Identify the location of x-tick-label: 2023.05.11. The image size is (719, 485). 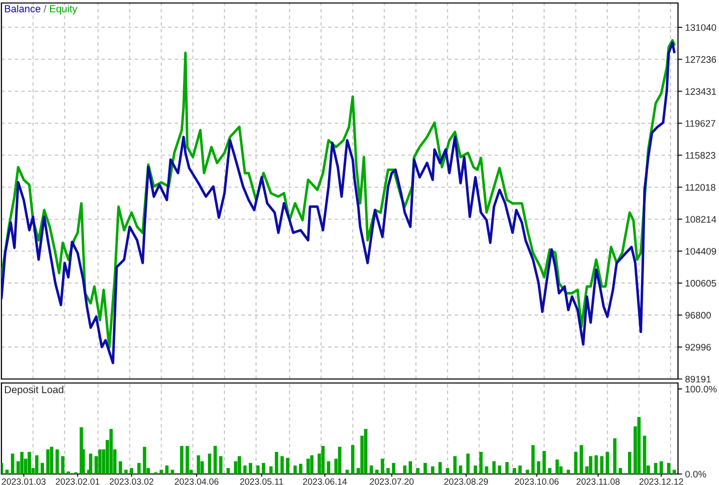
(262, 481).